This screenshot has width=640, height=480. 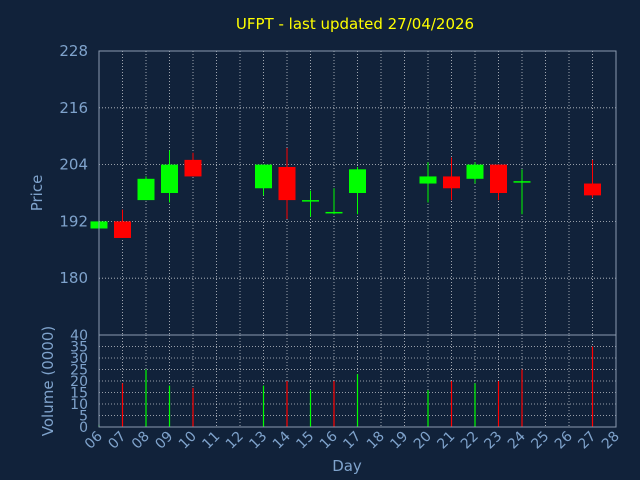 What do you see at coordinates (48, 381) in the screenshot?
I see `volume-axis-label: Volume (0000)` at bounding box center [48, 381].